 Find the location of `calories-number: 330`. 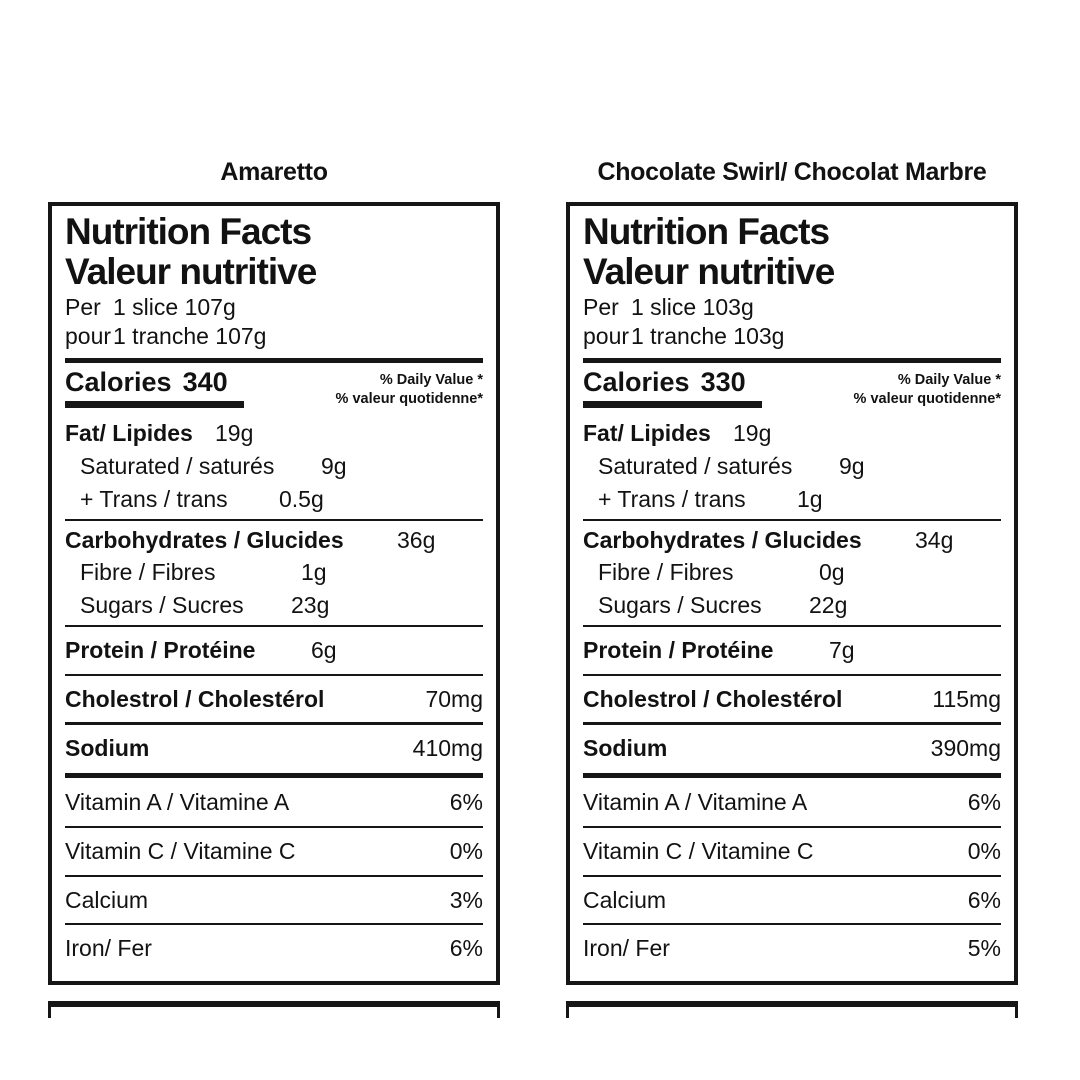

calories-number: 330 is located at coordinates (723, 382).